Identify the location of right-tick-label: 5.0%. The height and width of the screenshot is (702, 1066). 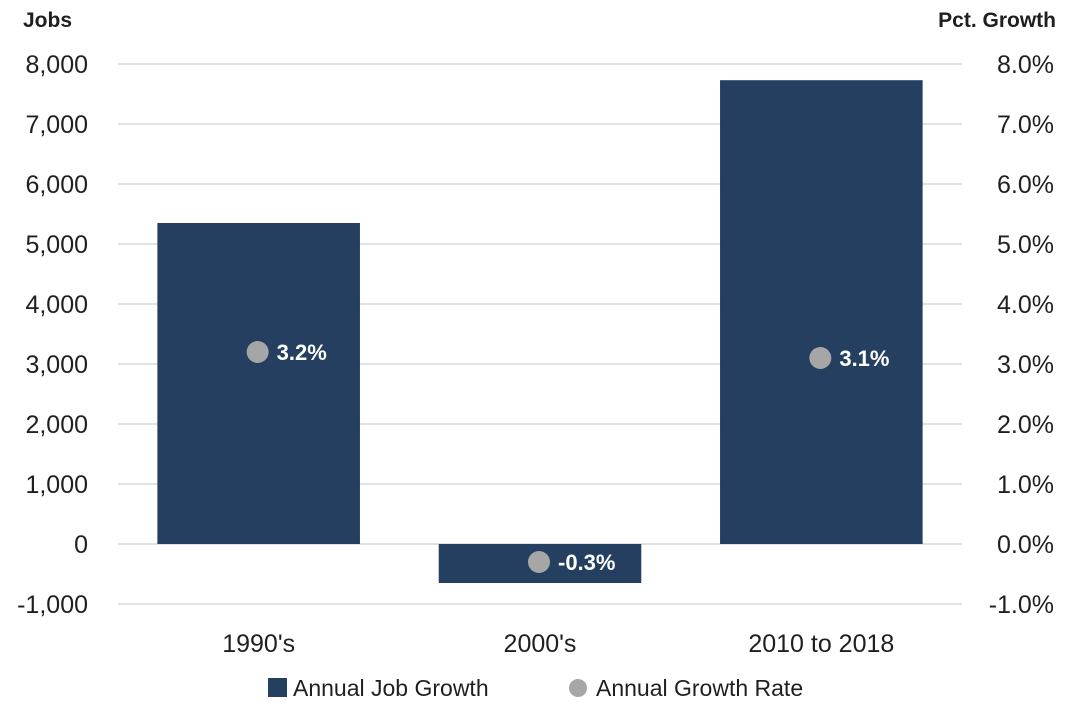
(1025, 245).